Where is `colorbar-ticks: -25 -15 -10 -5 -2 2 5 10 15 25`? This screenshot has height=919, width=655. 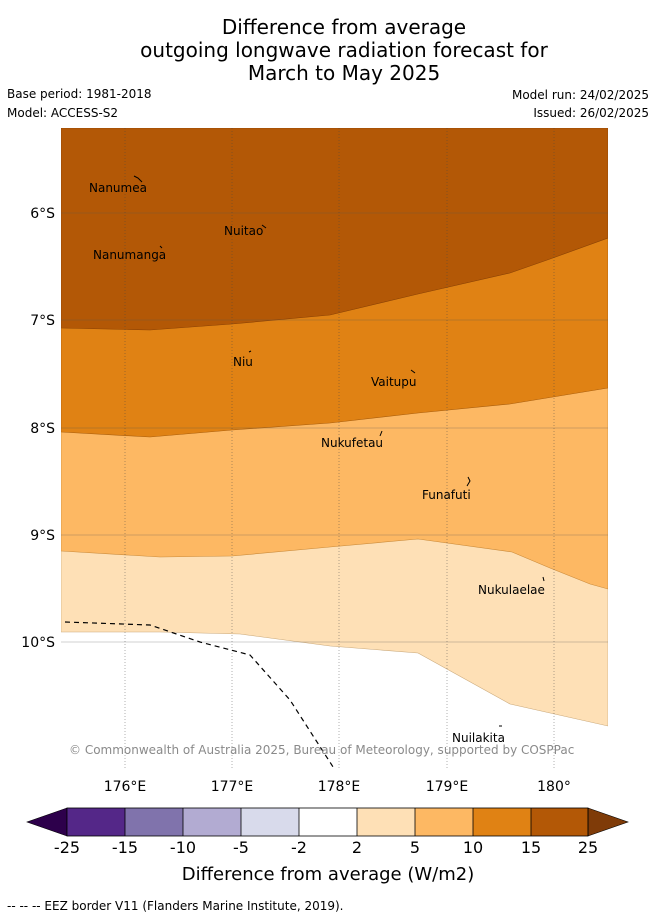
colorbar-ticks: -25 -15 -10 -5 -2 2 5 10 15 25 is located at coordinates (326, 847).